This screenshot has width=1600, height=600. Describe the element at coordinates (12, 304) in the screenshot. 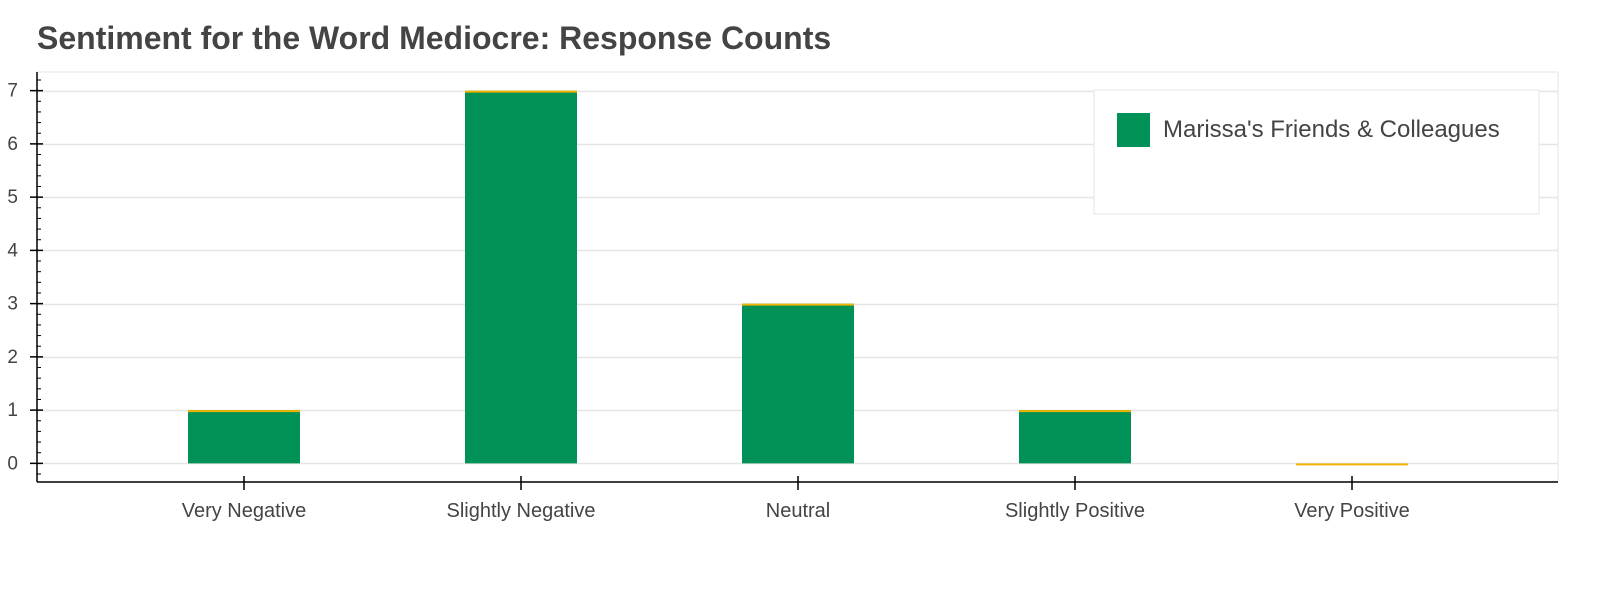

I see `y-tick-label-3: 3` at that location.